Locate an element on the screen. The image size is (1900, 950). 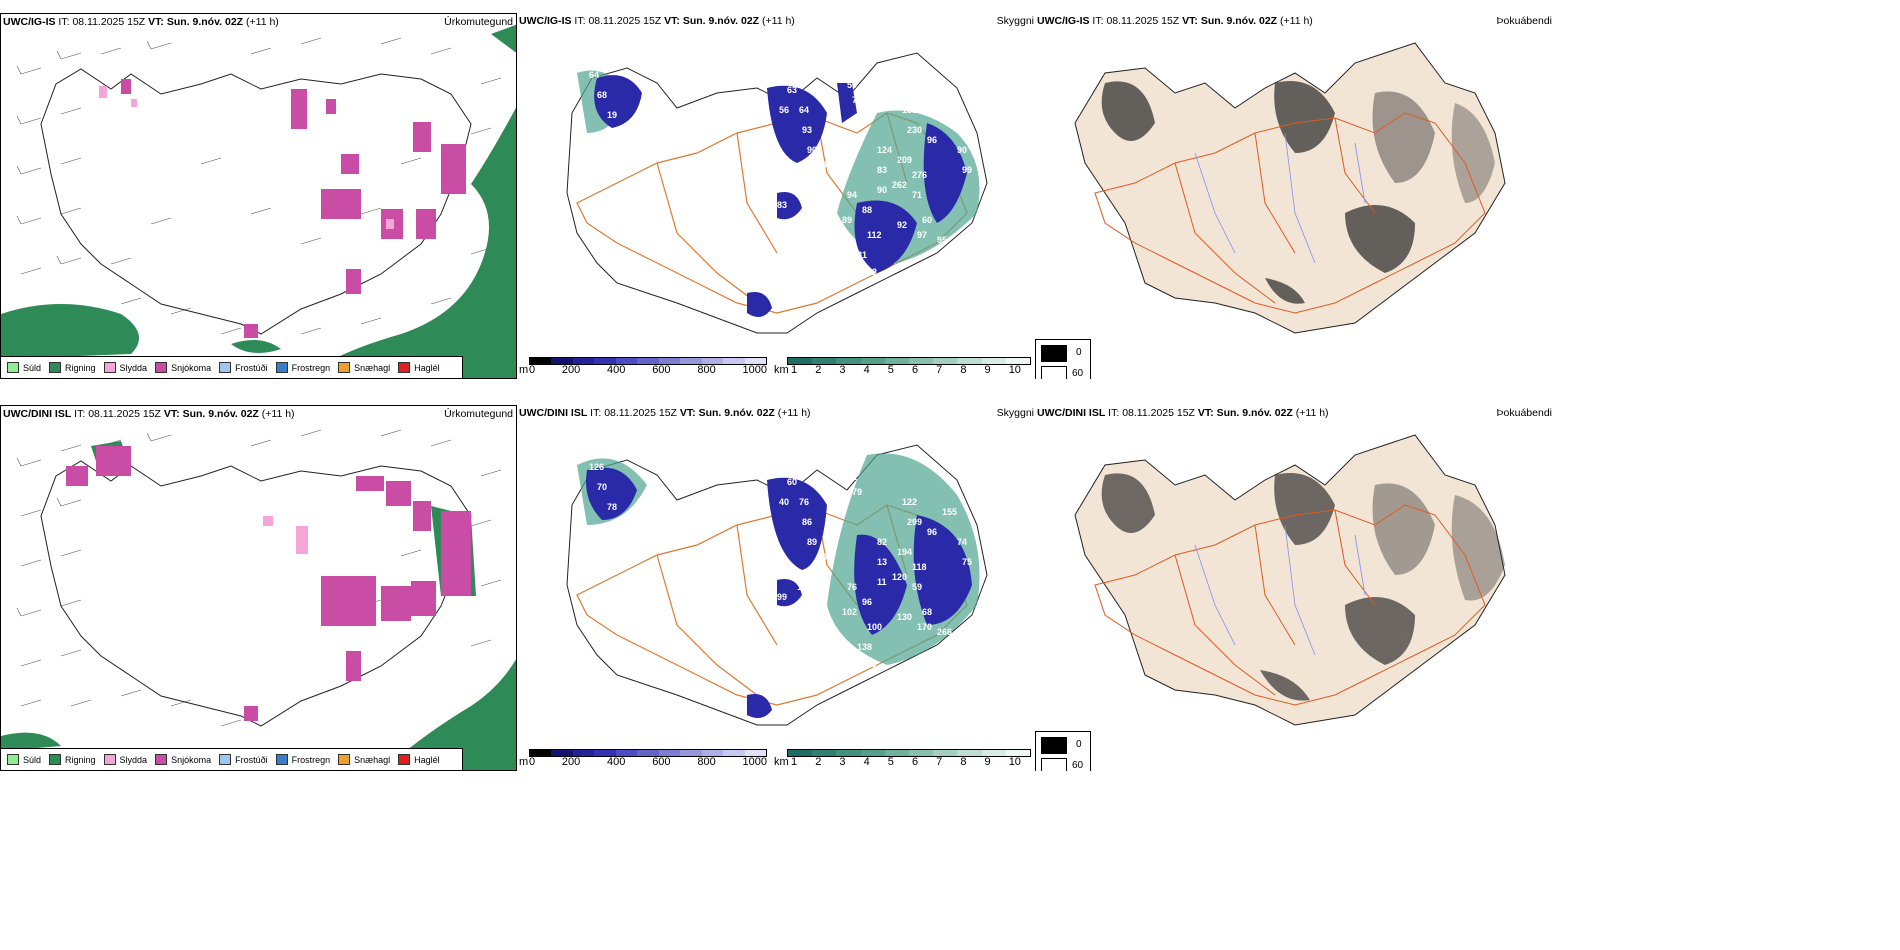
cloudbase-value-label: 100 is located at coordinates (874, 627).